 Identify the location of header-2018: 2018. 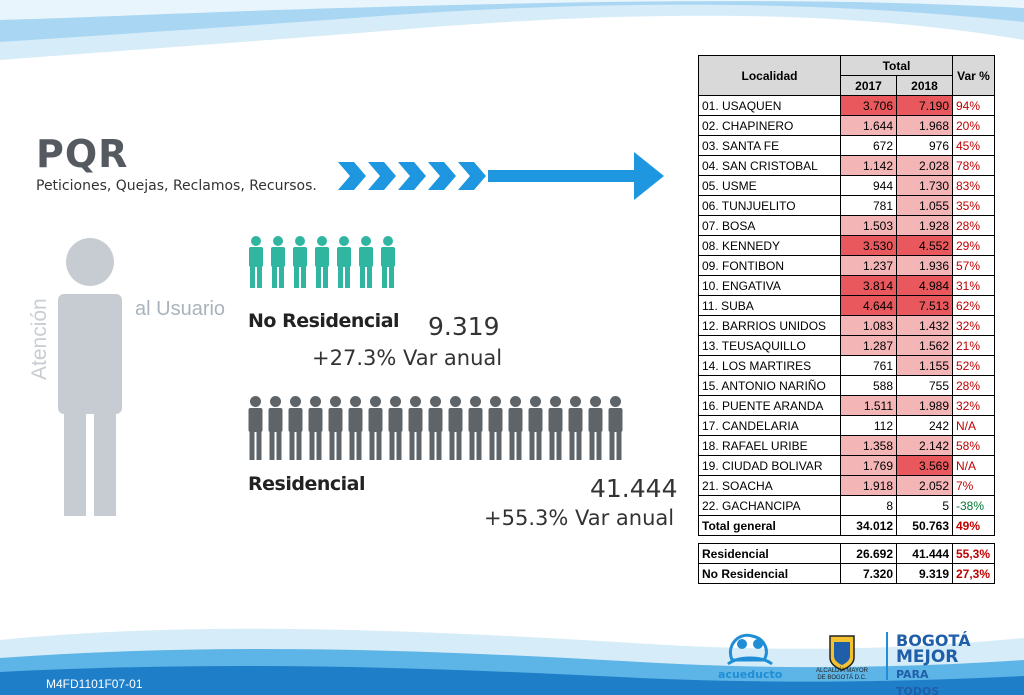
(924, 85).